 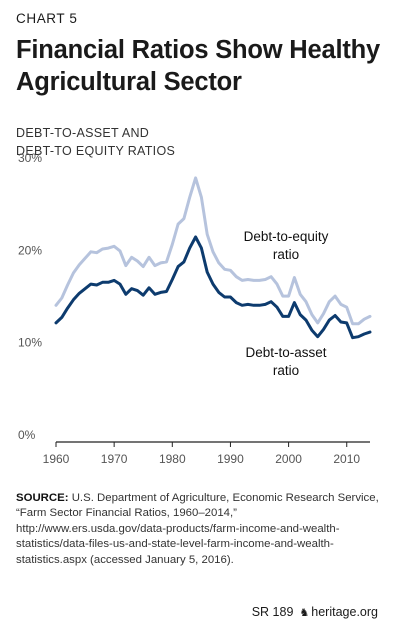 What do you see at coordinates (172, 459) in the screenshot?
I see `x-tick-label: 1980` at bounding box center [172, 459].